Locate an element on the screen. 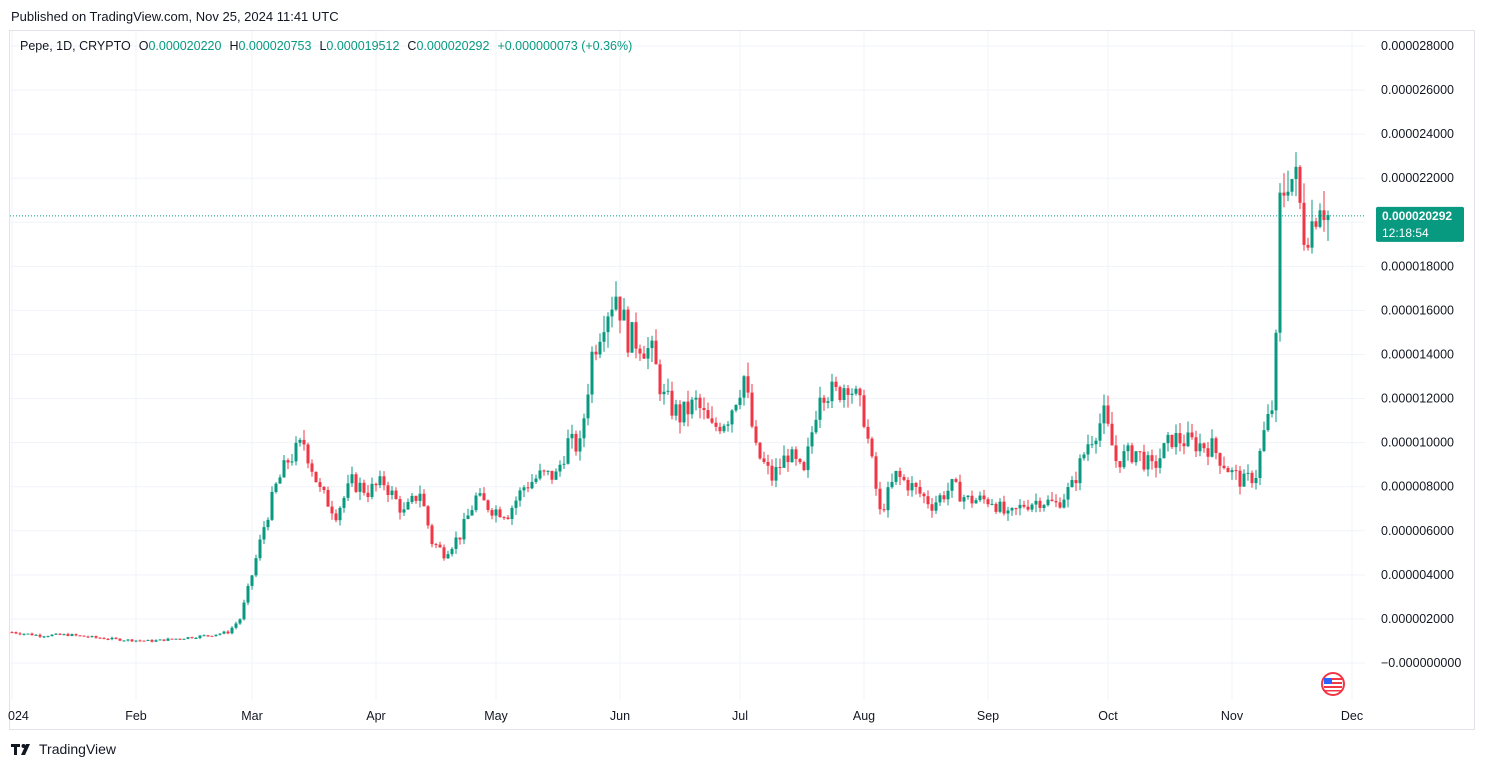 The image size is (1485, 770). us-flag-icon is located at coordinates (1333, 684).